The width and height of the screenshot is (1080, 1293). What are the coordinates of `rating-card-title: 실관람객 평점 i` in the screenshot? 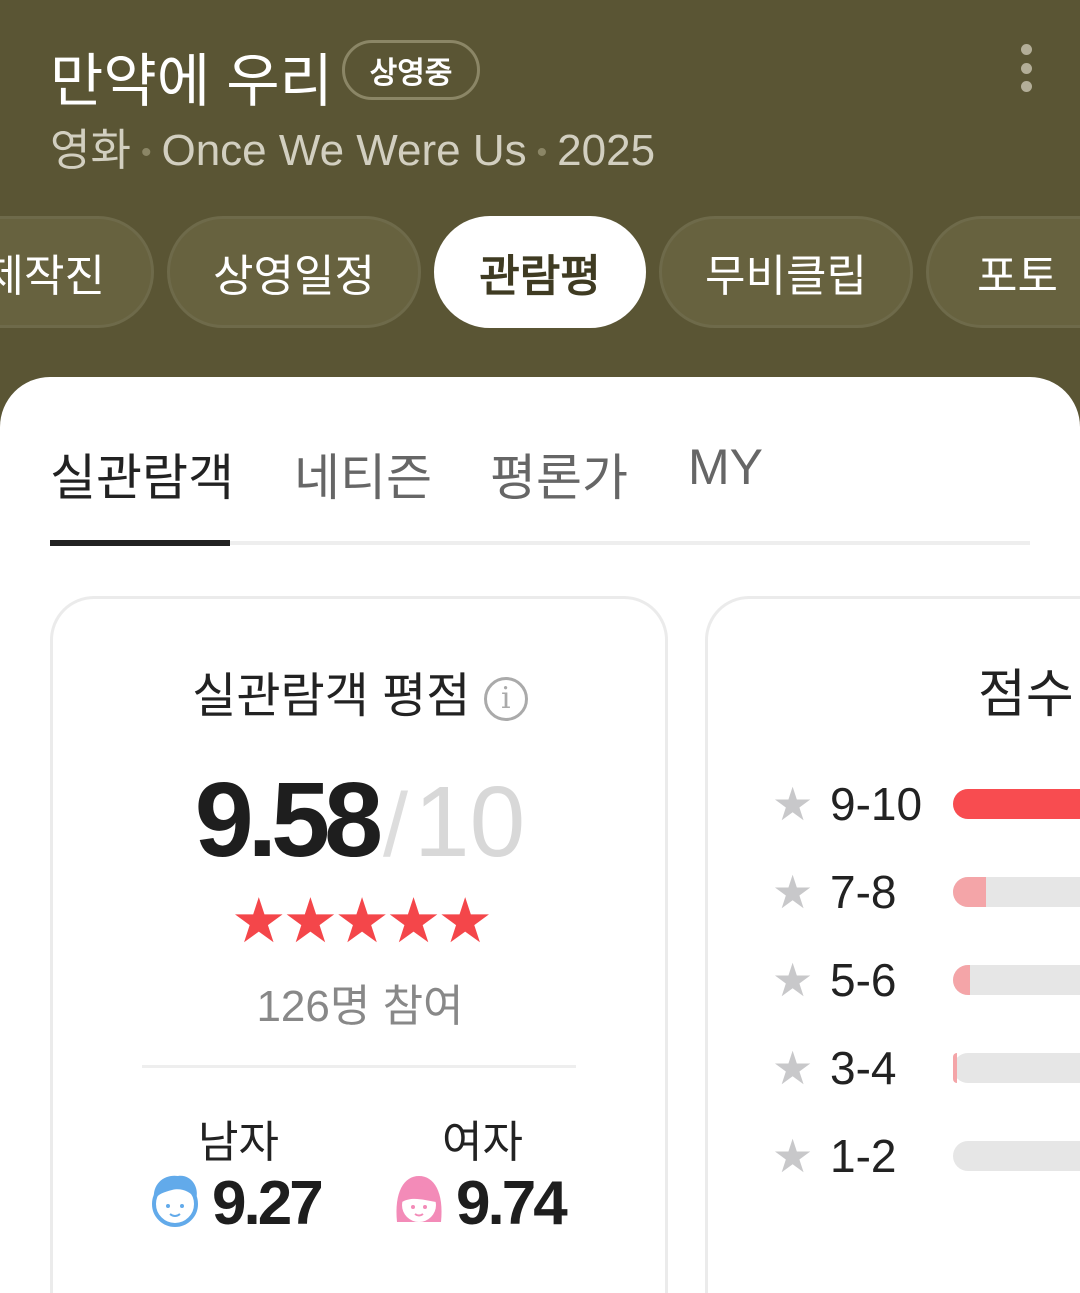 It's located at (360, 691).